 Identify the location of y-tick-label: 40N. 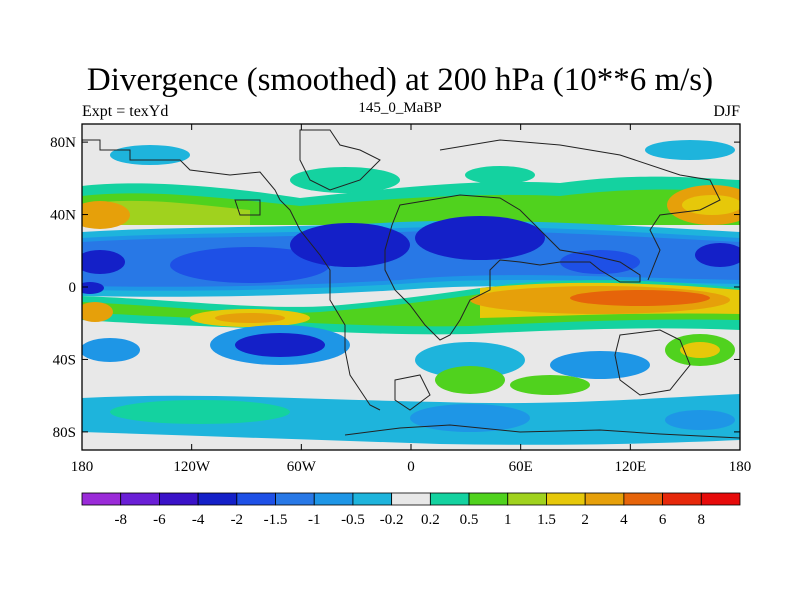
(63, 216).